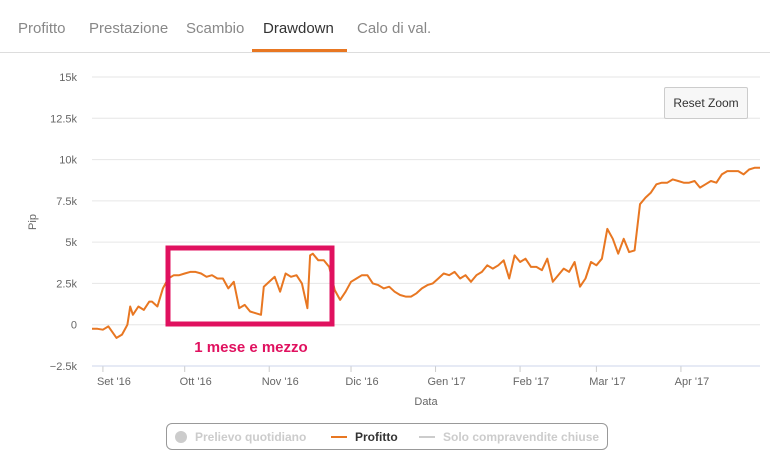 The image size is (776, 474). What do you see at coordinates (251, 437) in the screenshot?
I see `legend-label: Prelievo quotidiano` at bounding box center [251, 437].